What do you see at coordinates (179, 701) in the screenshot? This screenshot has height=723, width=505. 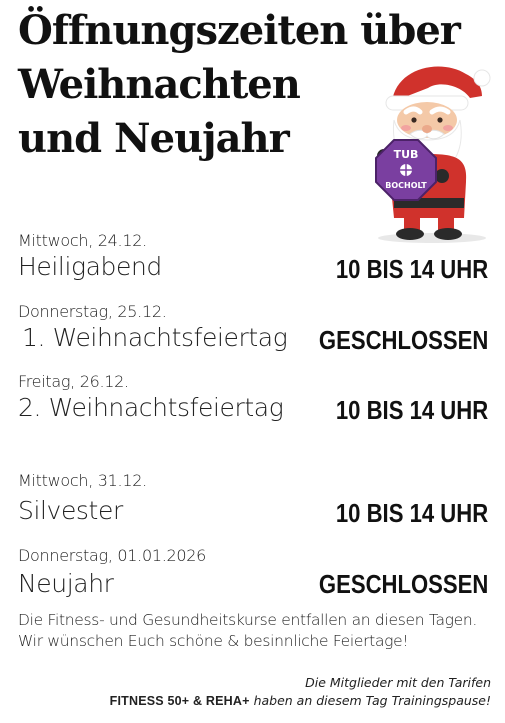 I see `footer-tariffs: FITNESS 50+ & REHA+` at bounding box center [179, 701].